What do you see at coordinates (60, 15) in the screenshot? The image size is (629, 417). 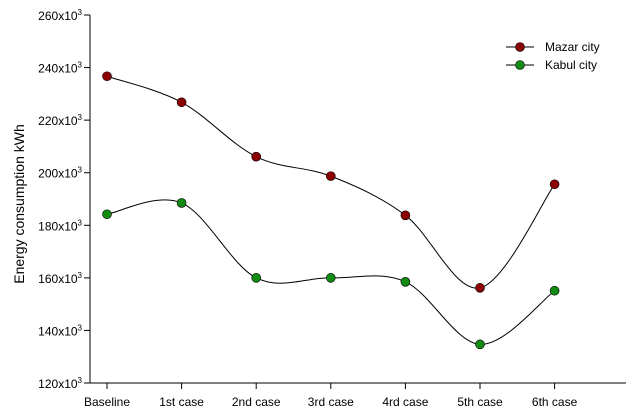 I see `y-tick-label: 260x103` at bounding box center [60, 15].